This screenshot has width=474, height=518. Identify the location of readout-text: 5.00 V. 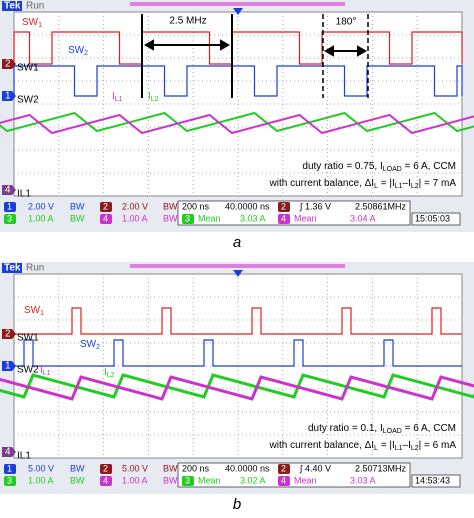
(41, 468).